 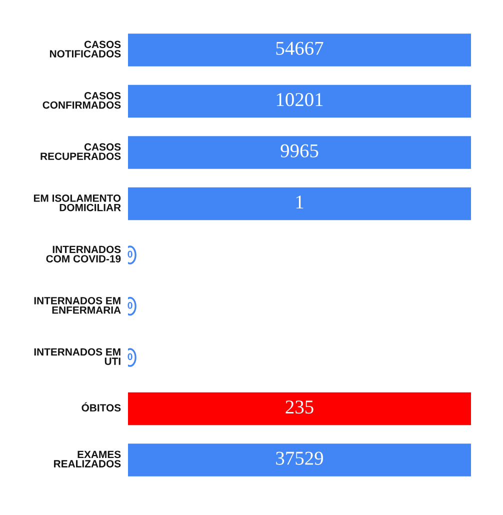 I want to click on data-label: 54667, so click(x=300, y=48).